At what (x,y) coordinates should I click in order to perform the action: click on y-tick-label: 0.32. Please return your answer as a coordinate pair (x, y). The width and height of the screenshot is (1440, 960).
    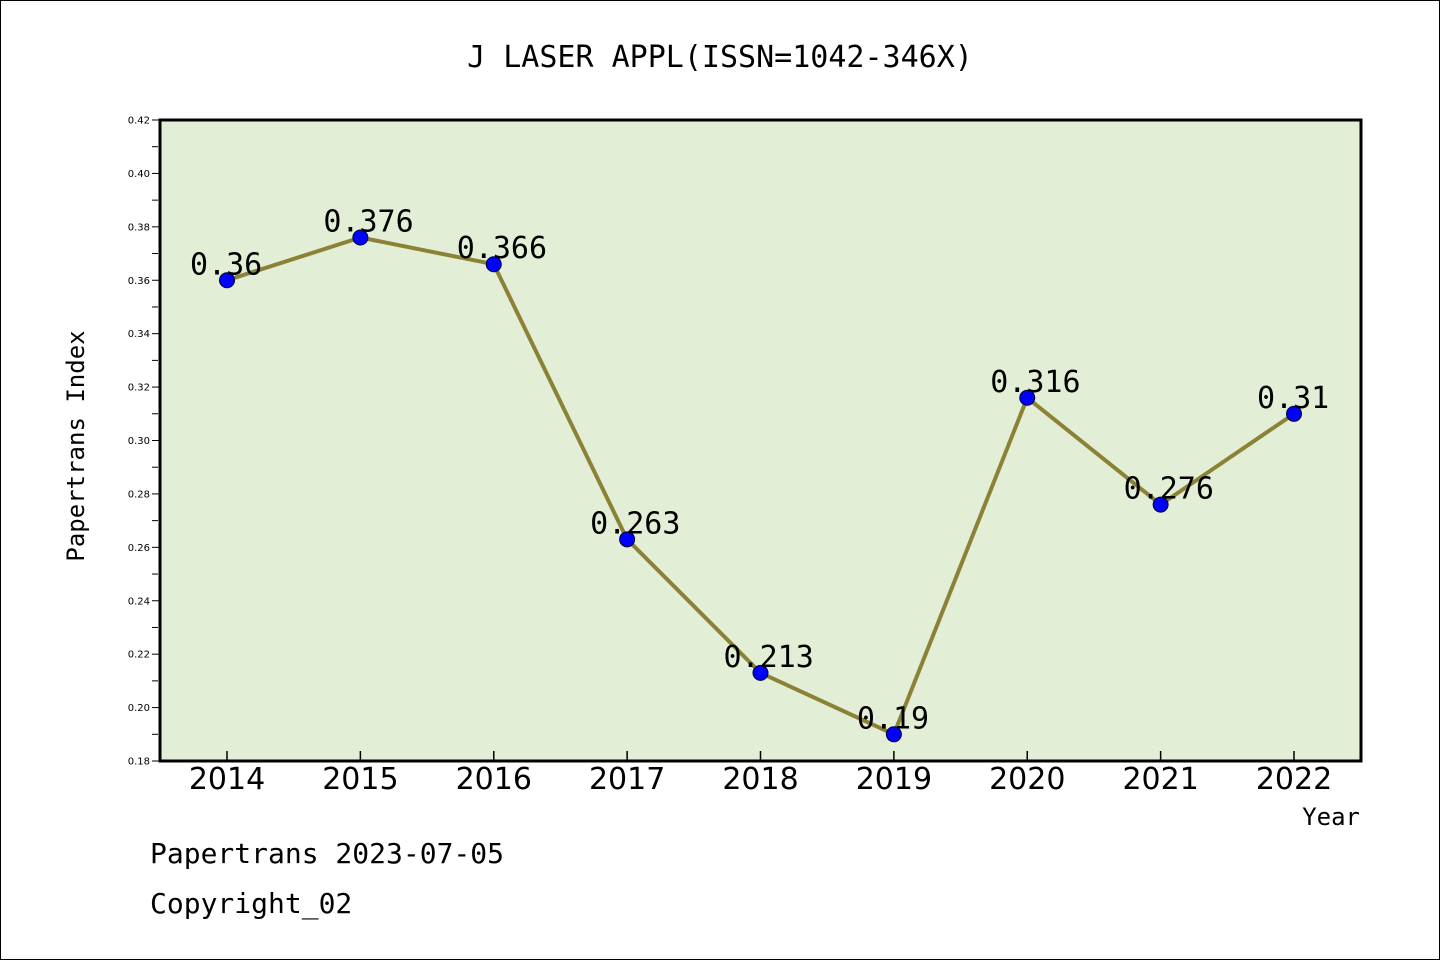
    Looking at the image, I should click on (139, 388).